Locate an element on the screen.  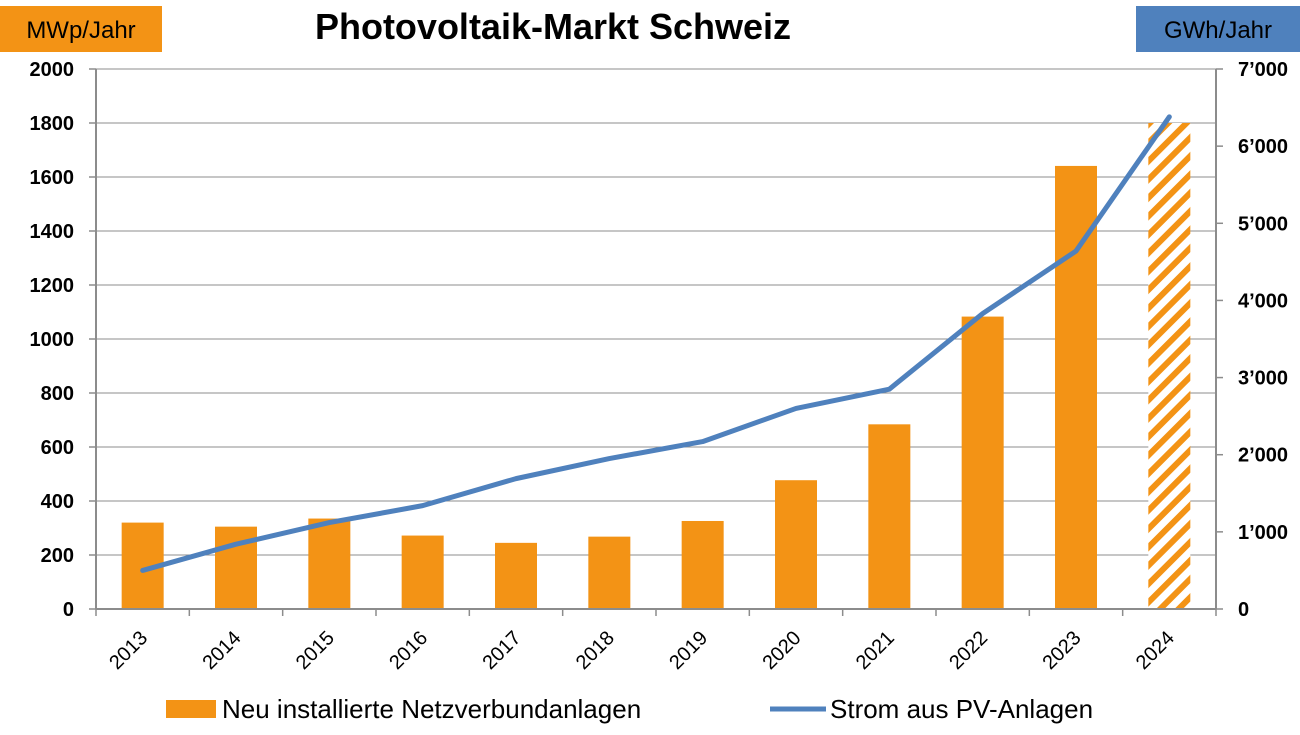
right-unit-label: GWh/Jahr is located at coordinates (1218, 30).